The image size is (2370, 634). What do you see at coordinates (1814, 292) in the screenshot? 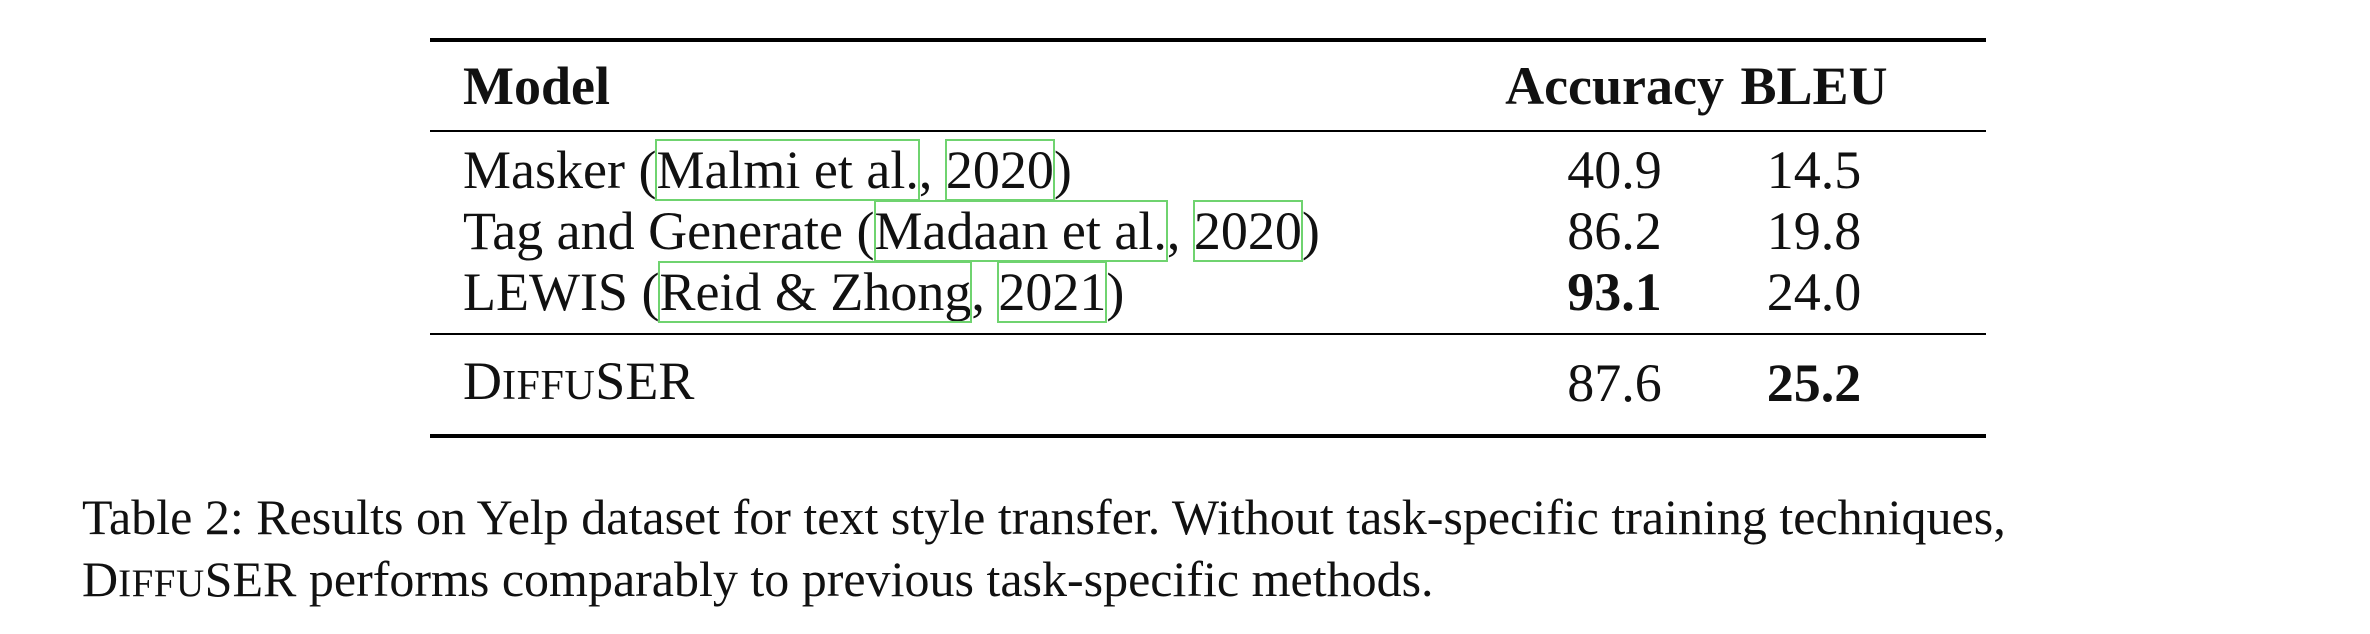
I see `bleu-cell: 24.0` at bounding box center [1814, 292].